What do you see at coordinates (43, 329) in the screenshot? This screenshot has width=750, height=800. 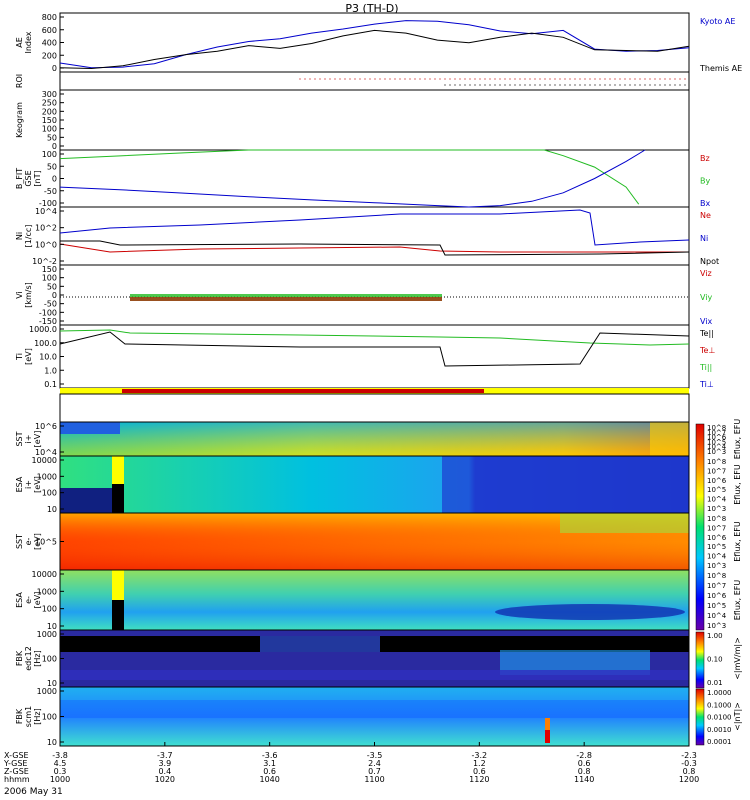 I see `ti-ytick-label: 1000.0` at bounding box center [43, 329].